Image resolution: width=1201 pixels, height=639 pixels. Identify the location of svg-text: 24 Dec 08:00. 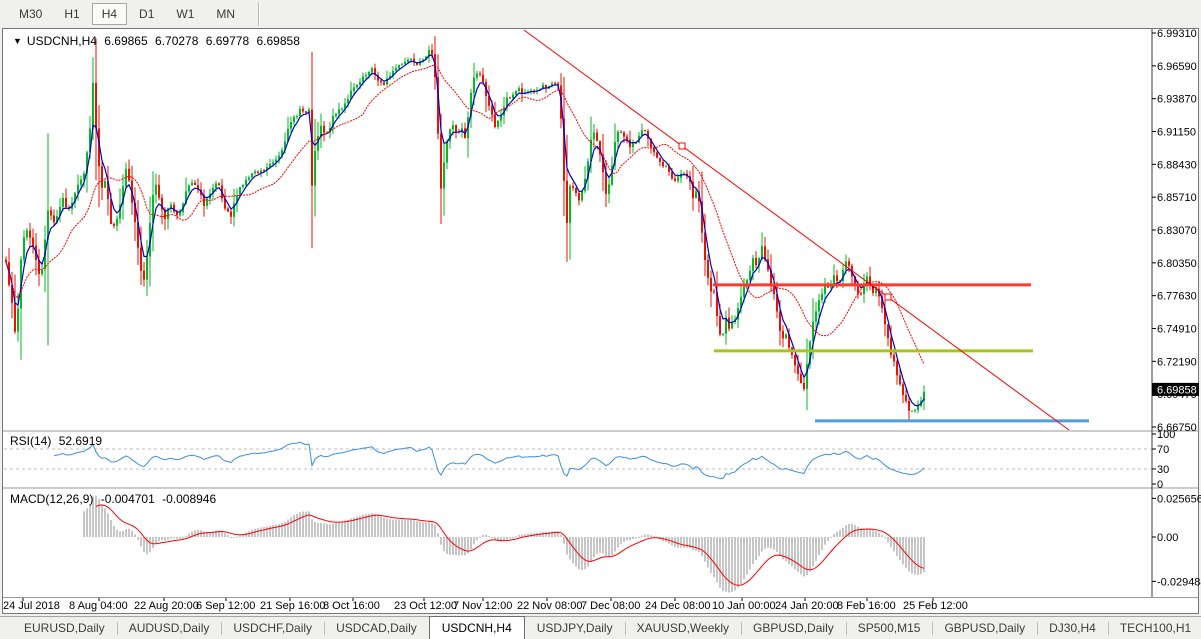
(677, 606).